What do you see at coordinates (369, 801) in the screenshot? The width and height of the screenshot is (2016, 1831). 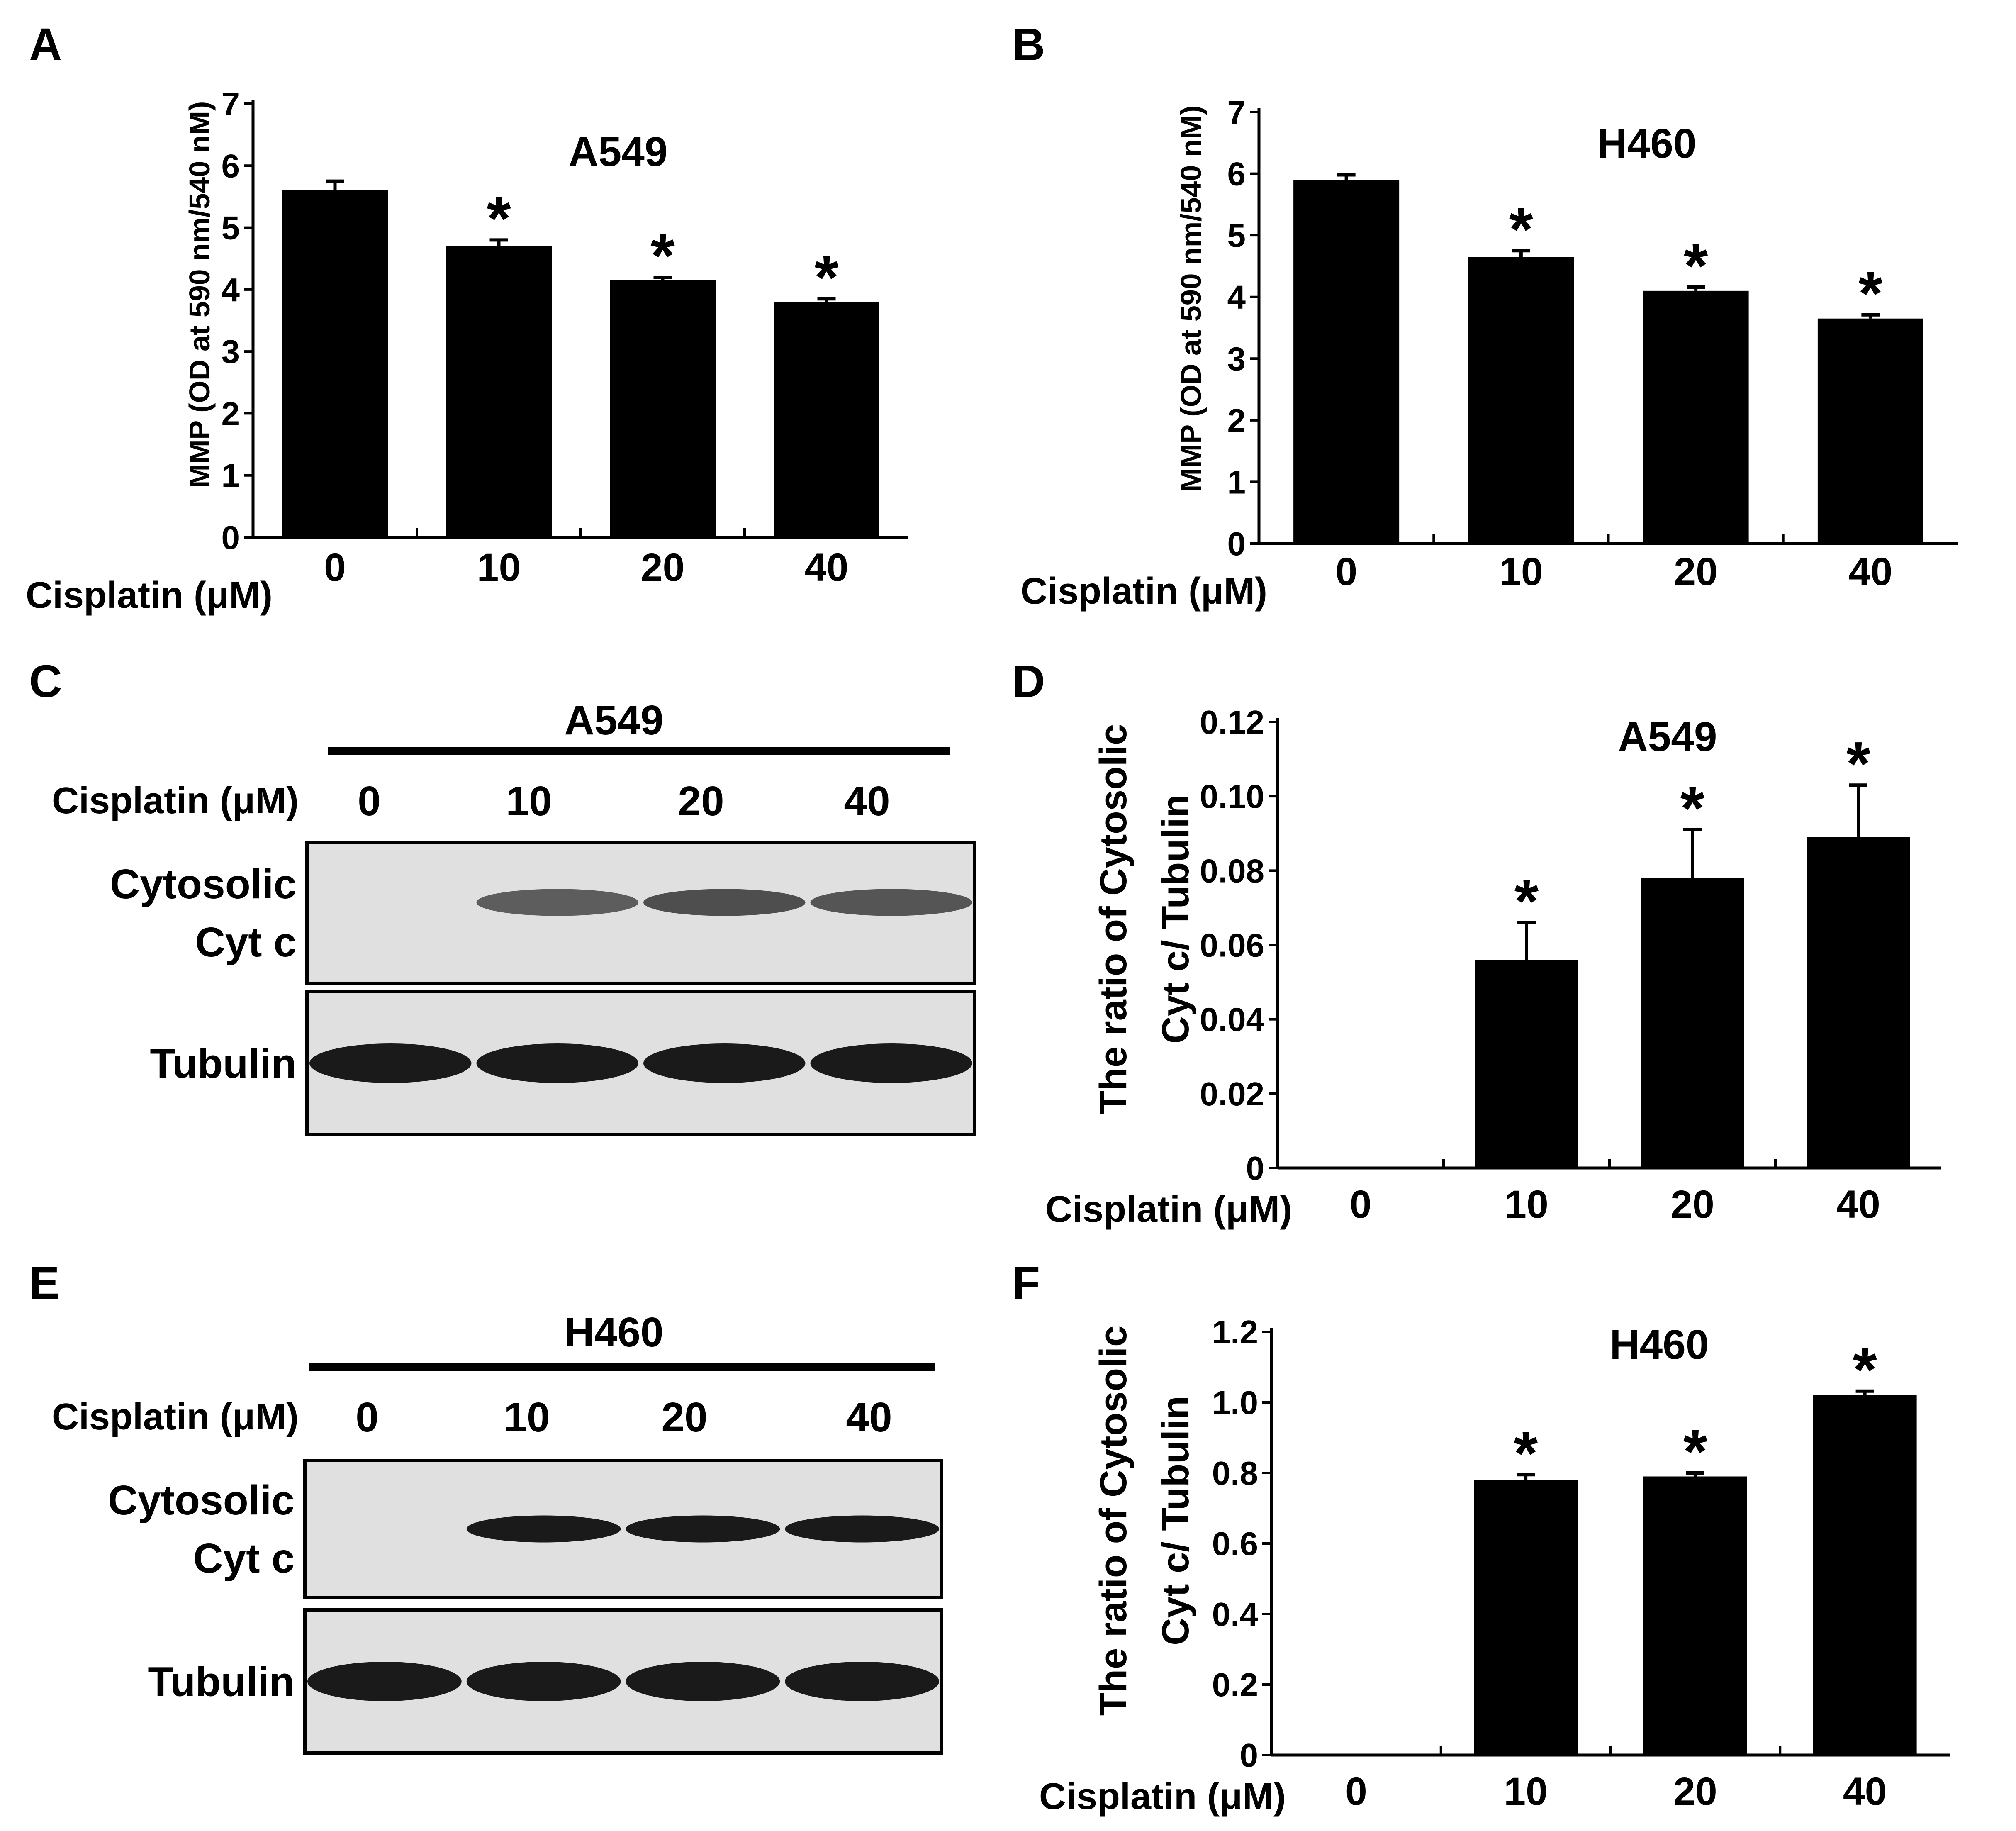 I see `lane-label: 0` at bounding box center [369, 801].